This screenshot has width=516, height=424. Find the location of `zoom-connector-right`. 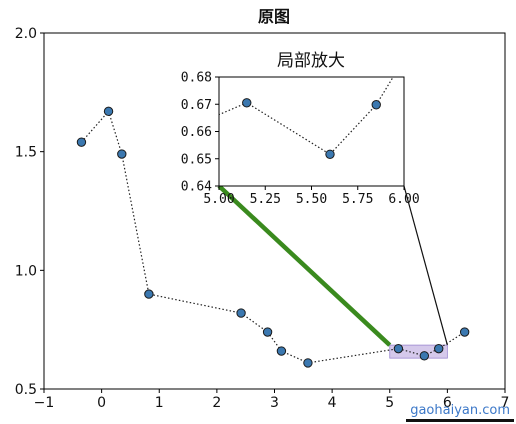

zoom-connector-right is located at coordinates (425, 265).